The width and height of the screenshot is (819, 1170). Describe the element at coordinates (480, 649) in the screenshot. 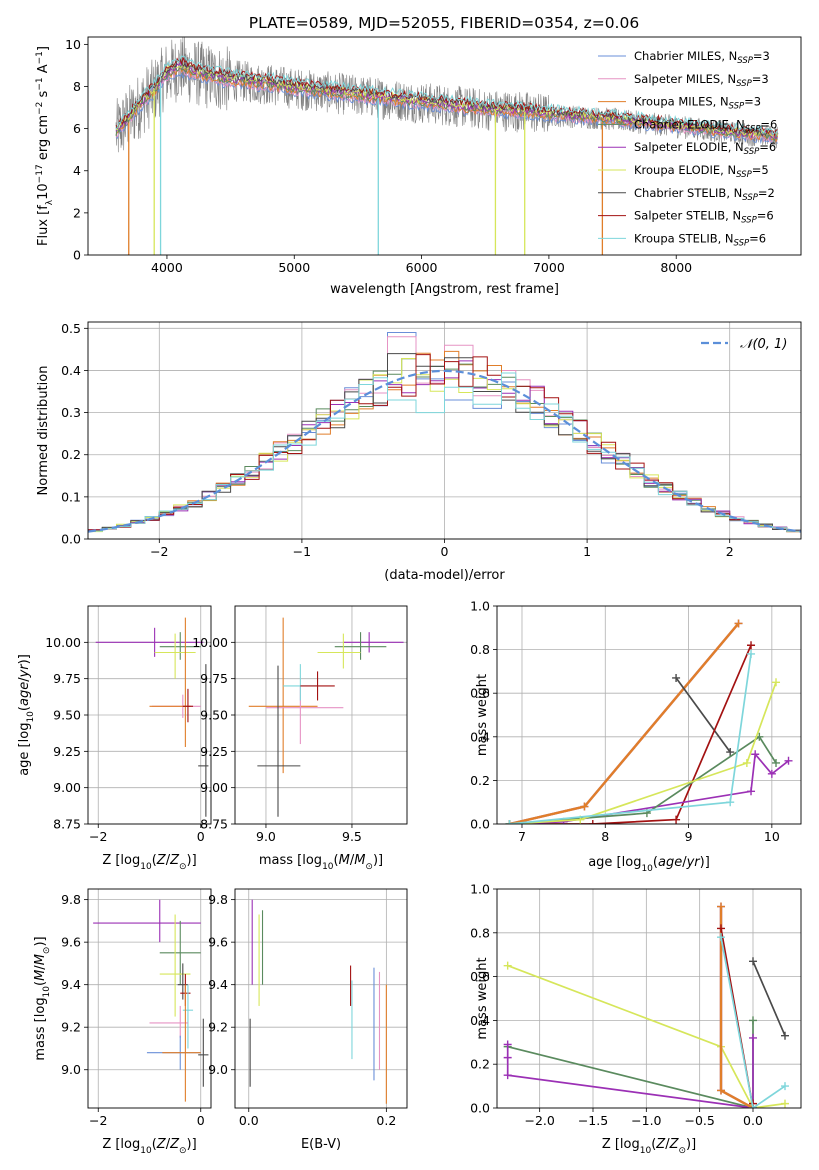

I see `y-tick-label: 0.8` at that location.